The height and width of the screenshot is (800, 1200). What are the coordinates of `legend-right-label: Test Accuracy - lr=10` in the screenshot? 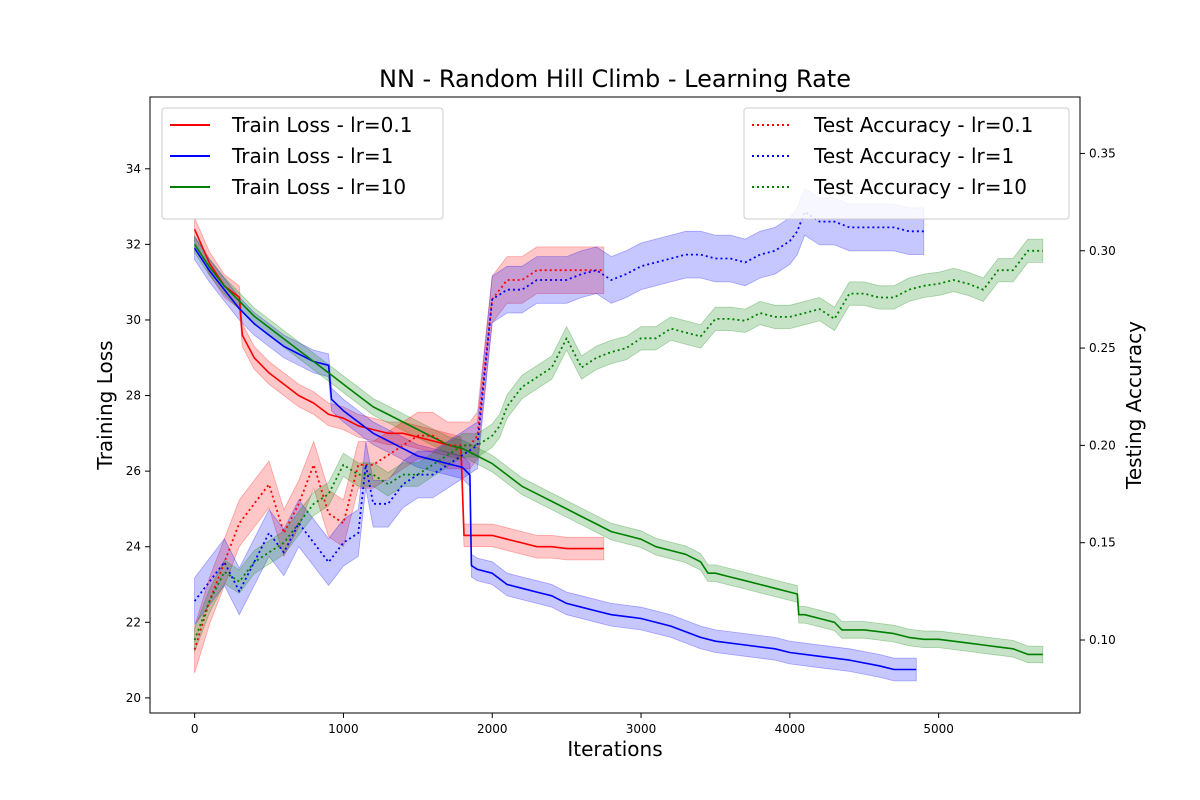 It's located at (920, 187).